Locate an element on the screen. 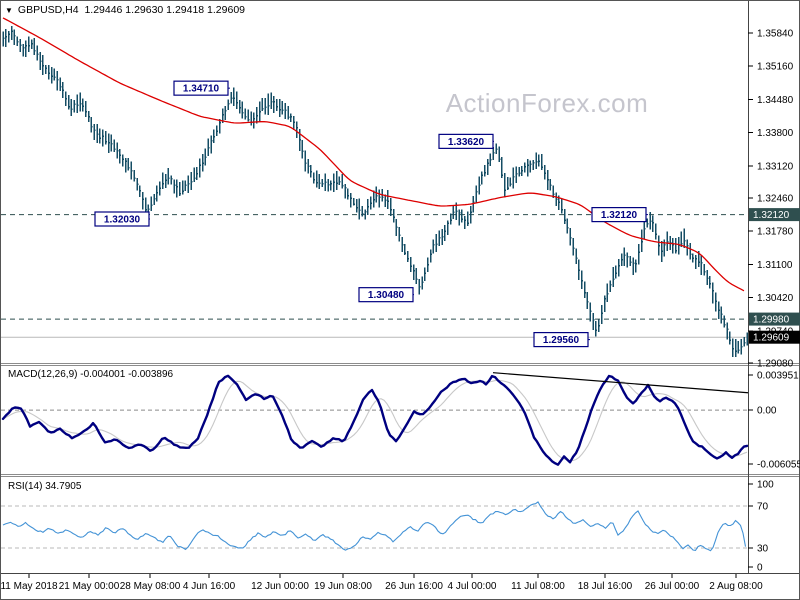  price-level-annotation: 1.32030 is located at coordinates (122, 219).